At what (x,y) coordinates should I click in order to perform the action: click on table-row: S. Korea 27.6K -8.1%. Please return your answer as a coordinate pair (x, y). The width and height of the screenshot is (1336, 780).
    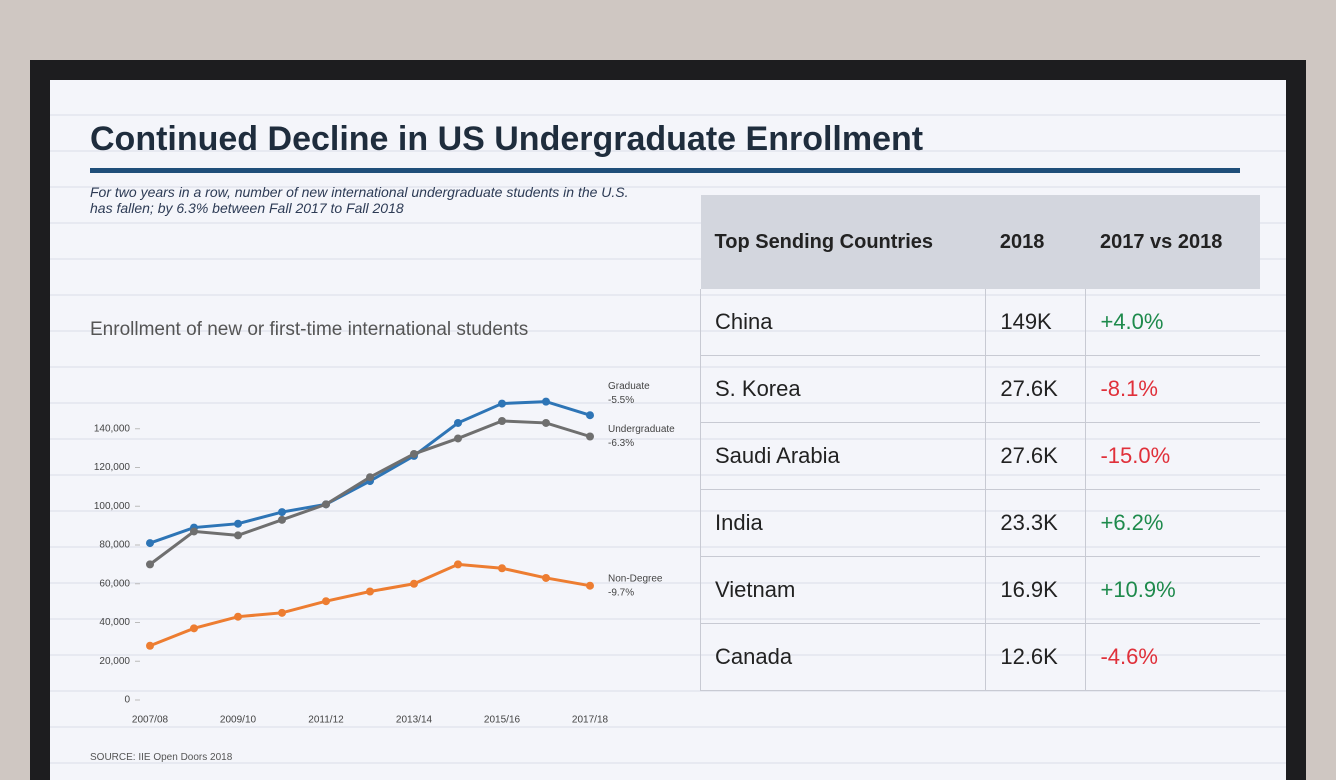
    Looking at the image, I should click on (979, 389).